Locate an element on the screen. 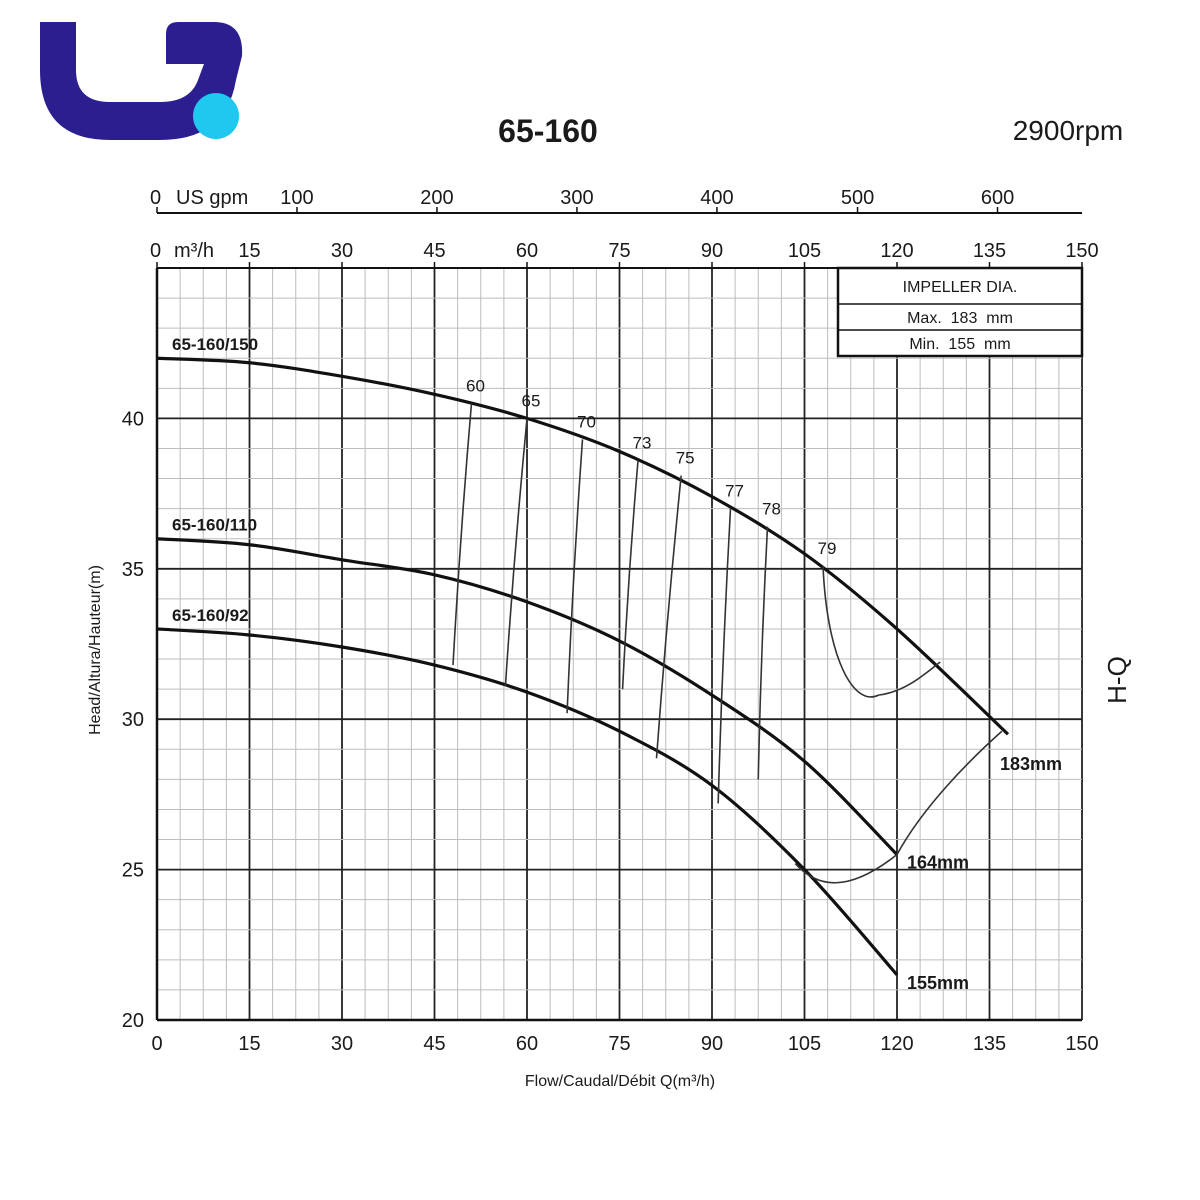 The image size is (1200, 1200). efficiency-label: 70 is located at coordinates (586, 421).